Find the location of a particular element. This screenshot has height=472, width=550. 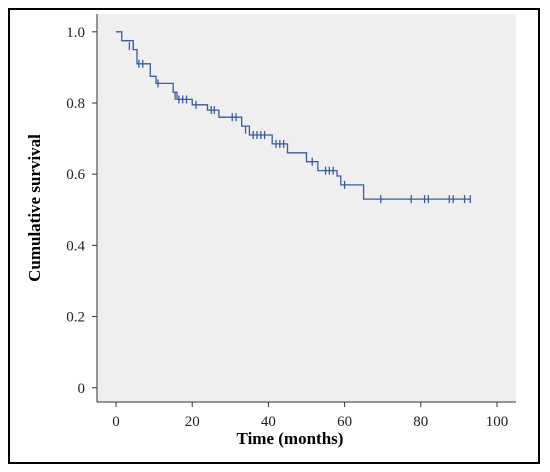

x-tick-label: 80 is located at coordinates (420, 422).